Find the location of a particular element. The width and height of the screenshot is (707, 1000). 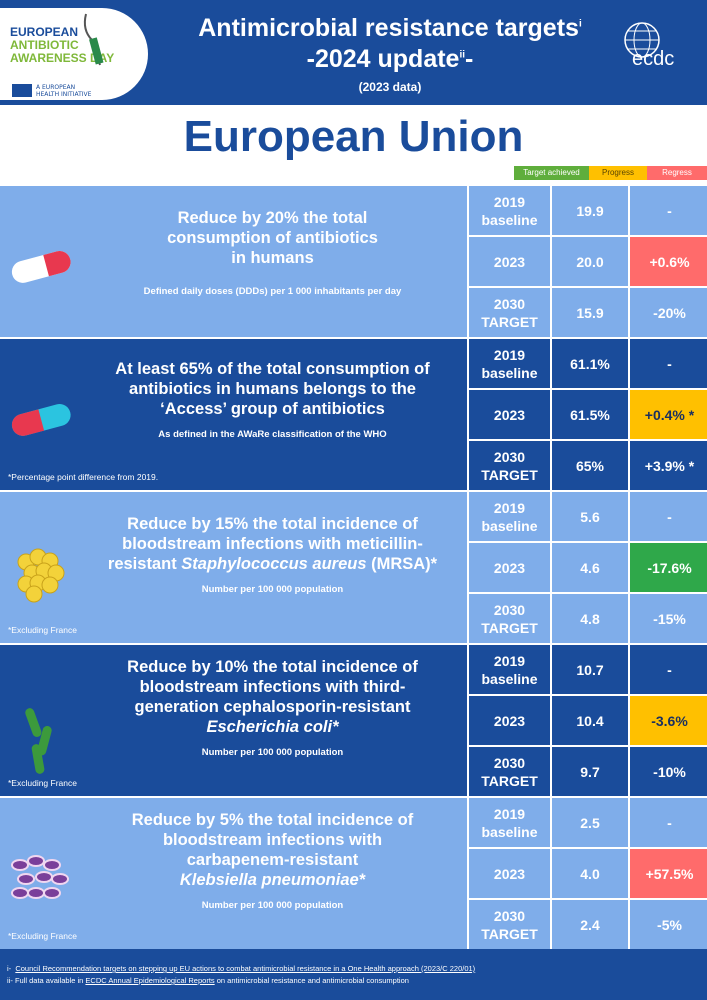

legend: Target achieved Progress Regress is located at coordinates (610, 173).